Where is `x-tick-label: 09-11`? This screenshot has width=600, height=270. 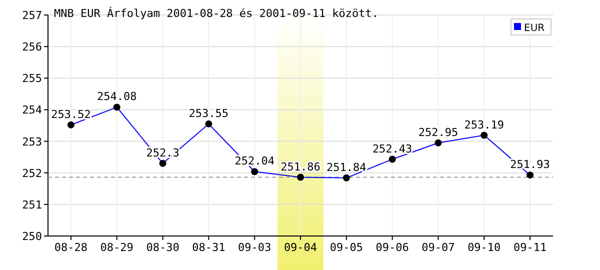 x-tick-label: 09-11 is located at coordinates (530, 247).